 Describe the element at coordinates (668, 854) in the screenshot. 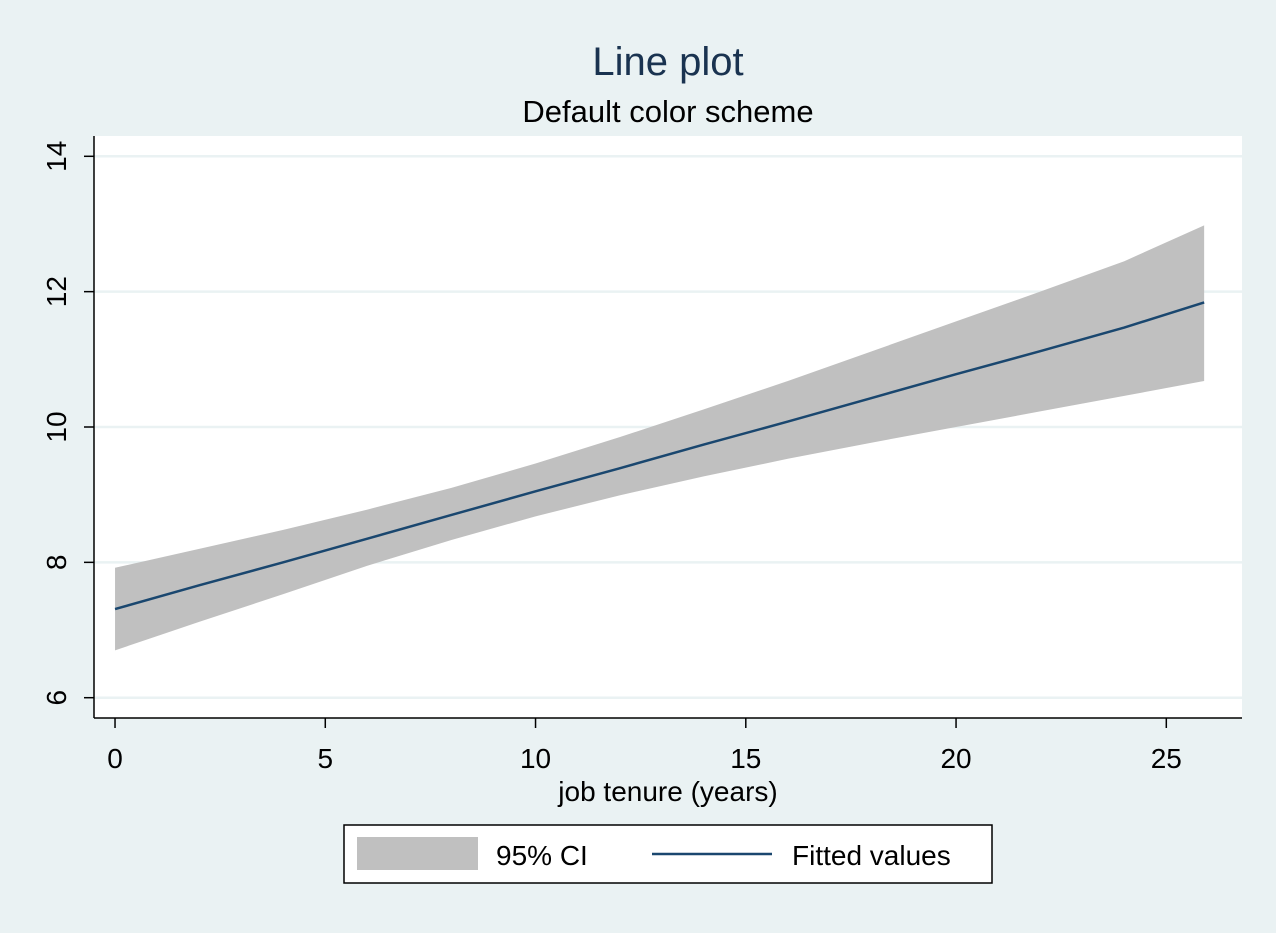

I see `legend: 95% CI Fitted values` at that location.